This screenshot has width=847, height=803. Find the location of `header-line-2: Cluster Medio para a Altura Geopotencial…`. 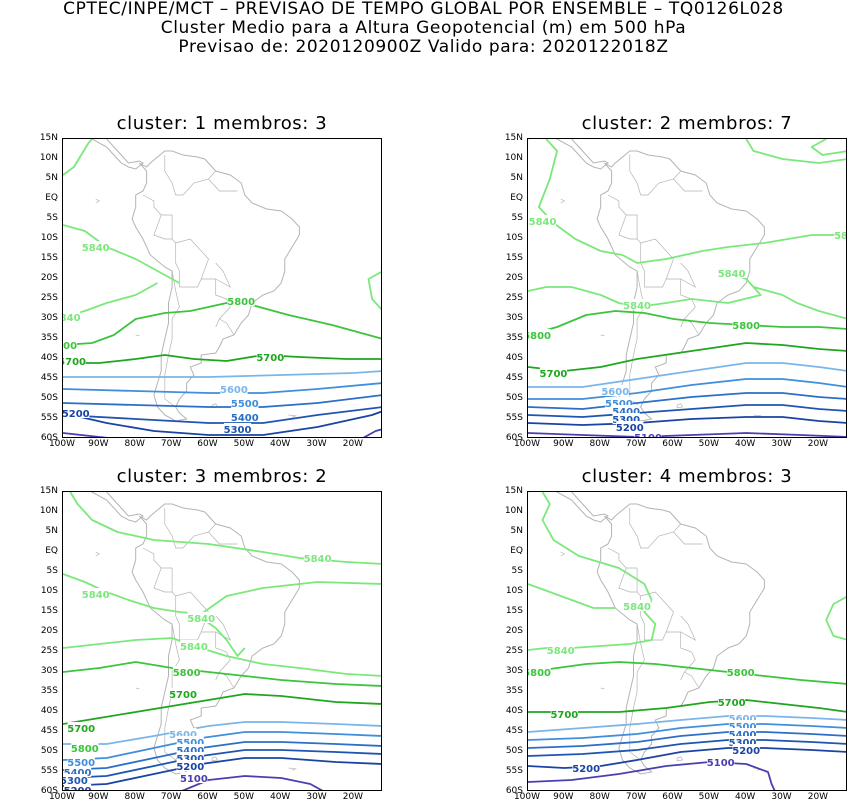

header-line-2: Cluster Medio para a Altura Geopotencial… is located at coordinates (423, 28).